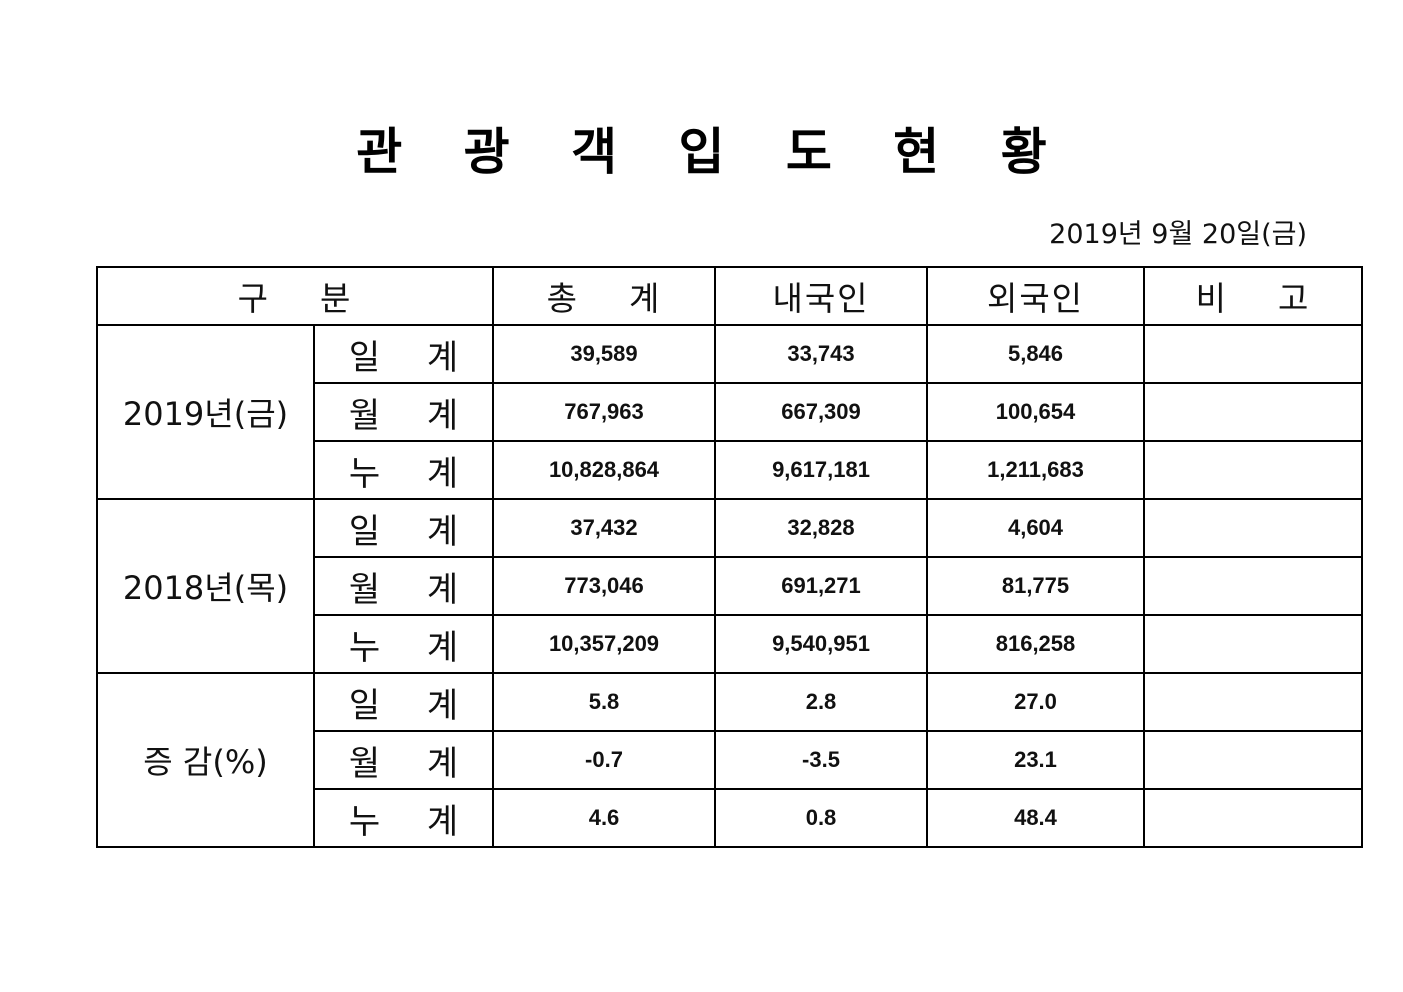 This screenshot has height=992, width=1403. What do you see at coordinates (1178, 234) in the screenshot?
I see `report-date: 2019년 9월 20일(금)` at bounding box center [1178, 234].